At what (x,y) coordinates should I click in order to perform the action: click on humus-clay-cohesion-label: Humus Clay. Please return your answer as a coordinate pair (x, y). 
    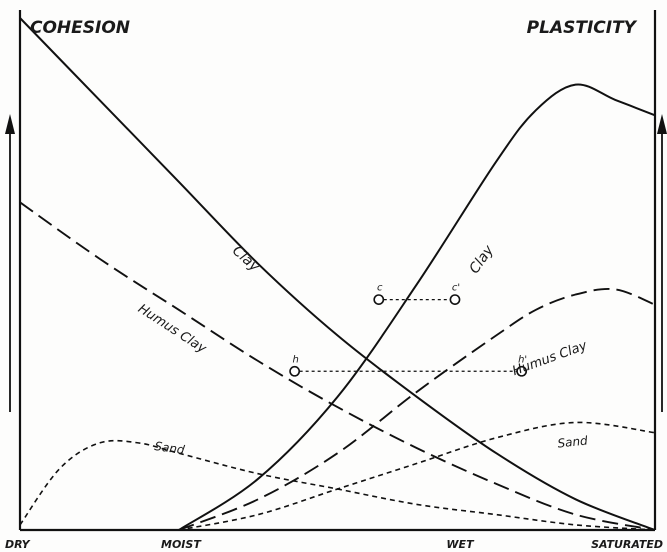
    Looking at the image, I should click on (172, 328).